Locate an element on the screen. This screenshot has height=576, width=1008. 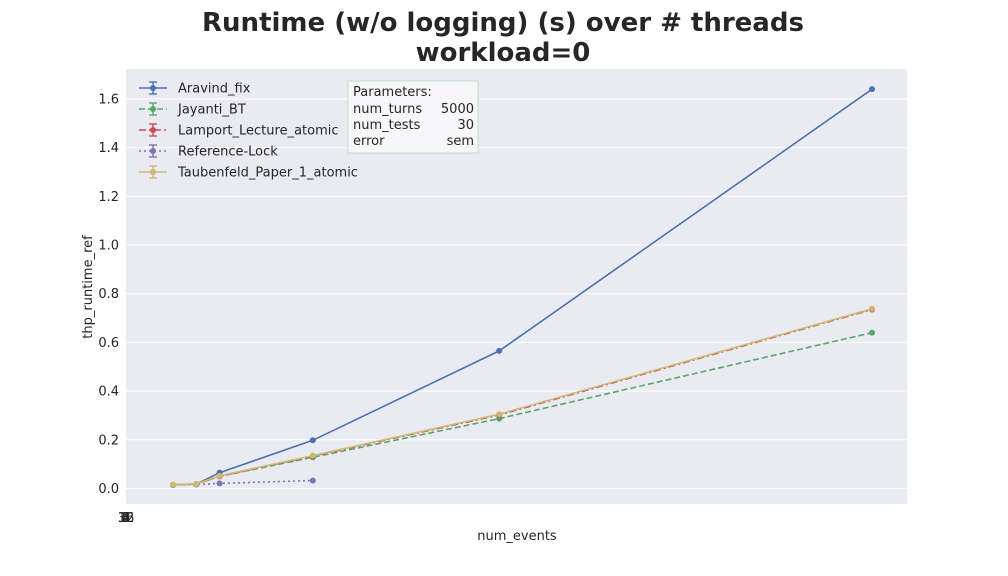
x-tick-label: 1 is located at coordinates (126, 518).